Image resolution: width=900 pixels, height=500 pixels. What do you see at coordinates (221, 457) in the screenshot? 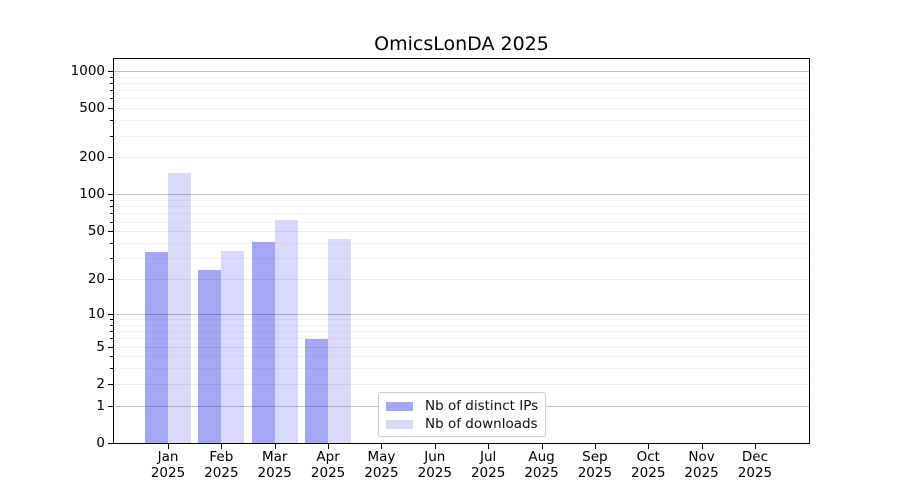
I see `x-tick-month: Feb` at bounding box center [221, 457].